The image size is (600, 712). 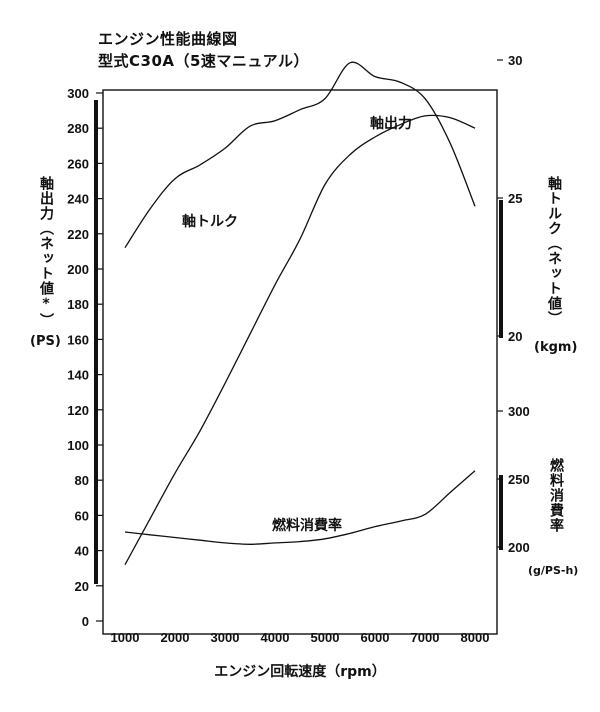 What do you see at coordinates (475, 637) in the screenshot?
I see `x-tick-label: 8000` at bounding box center [475, 637].